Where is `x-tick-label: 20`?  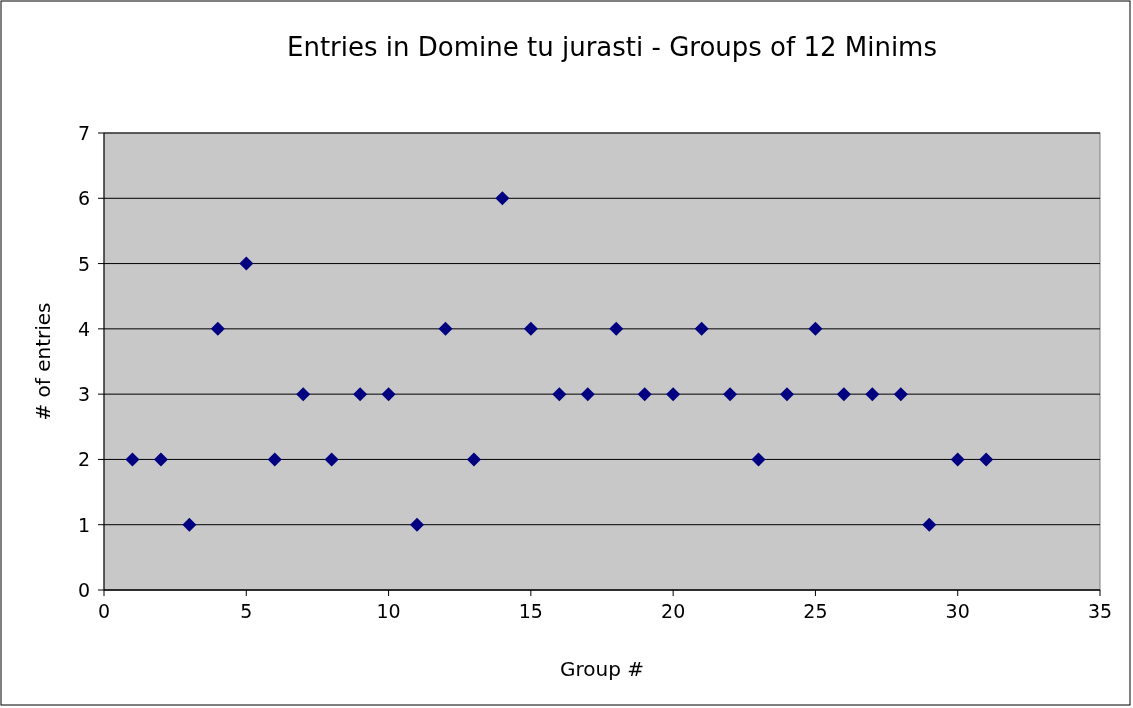 x-tick-label: 20 is located at coordinates (673, 611).